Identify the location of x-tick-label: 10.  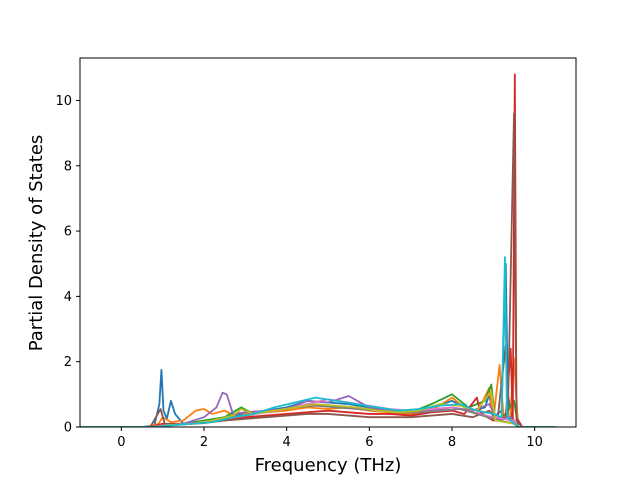
(534, 442).